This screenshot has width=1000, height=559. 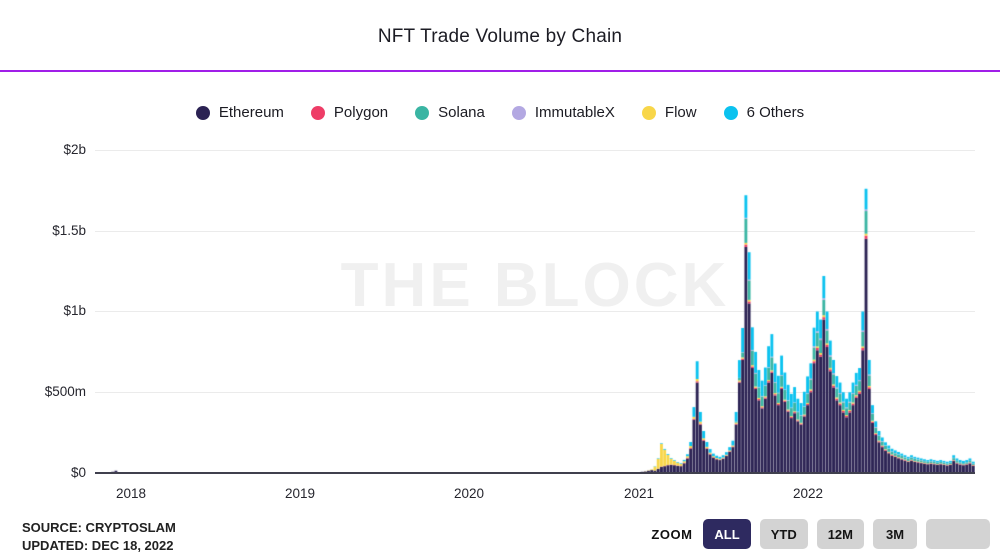 What do you see at coordinates (783, 534) in the screenshot?
I see `zoom-ytd-button: YTD` at bounding box center [783, 534].